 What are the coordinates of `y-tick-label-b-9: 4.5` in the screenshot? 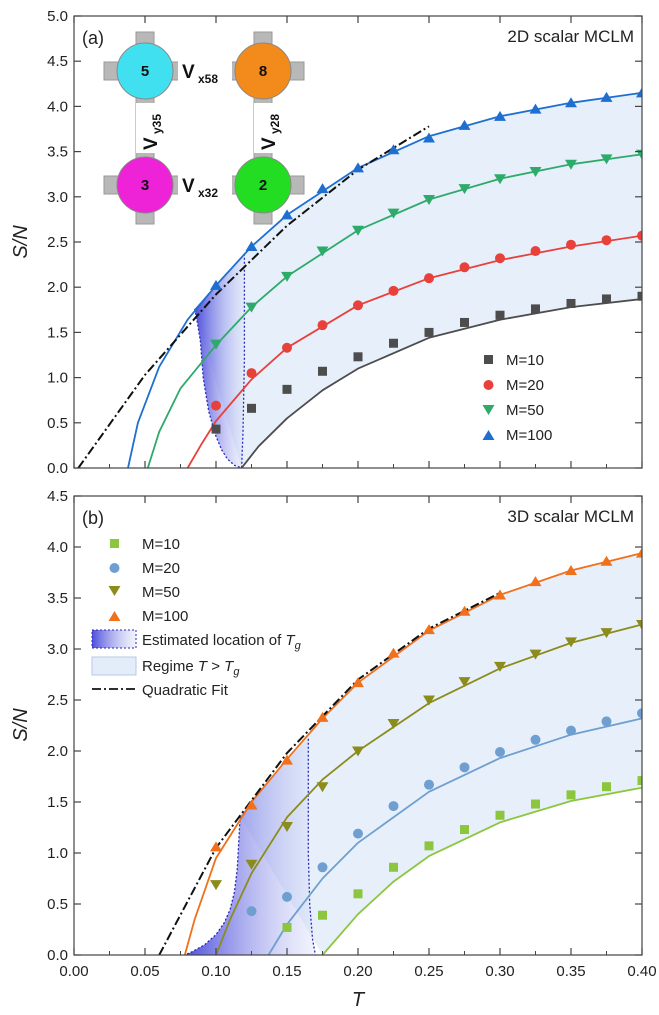 It's located at (57, 496).